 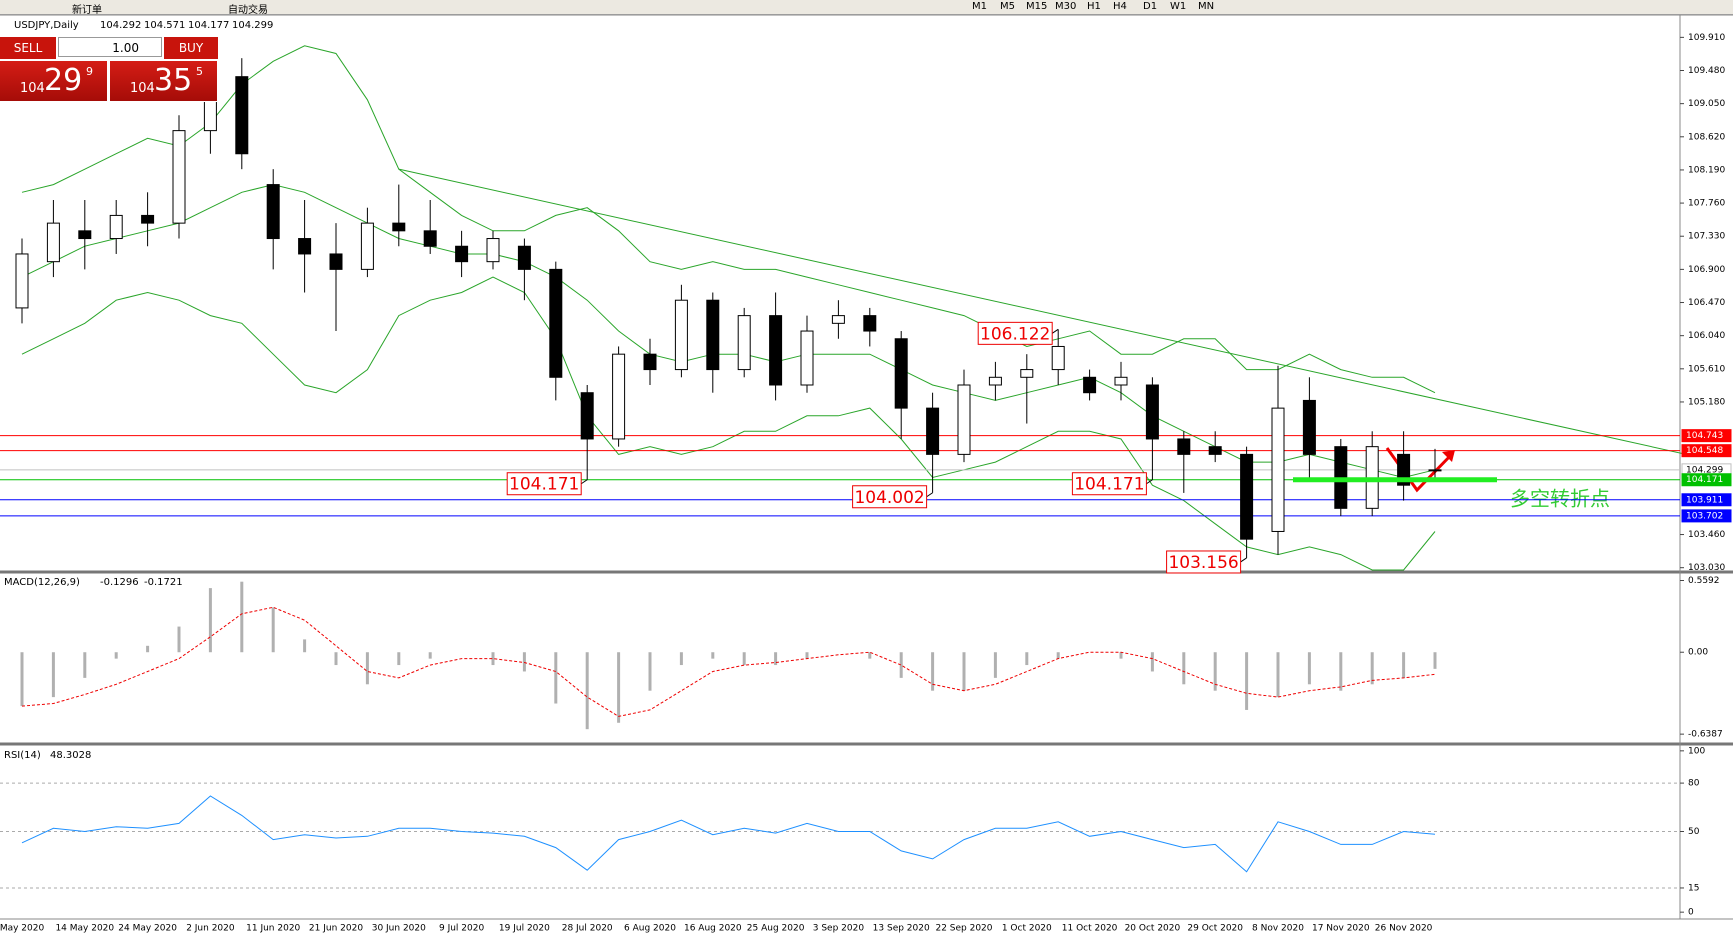 I want to click on x-tick-label: 1 Oct 2020, so click(x=1027, y=929).